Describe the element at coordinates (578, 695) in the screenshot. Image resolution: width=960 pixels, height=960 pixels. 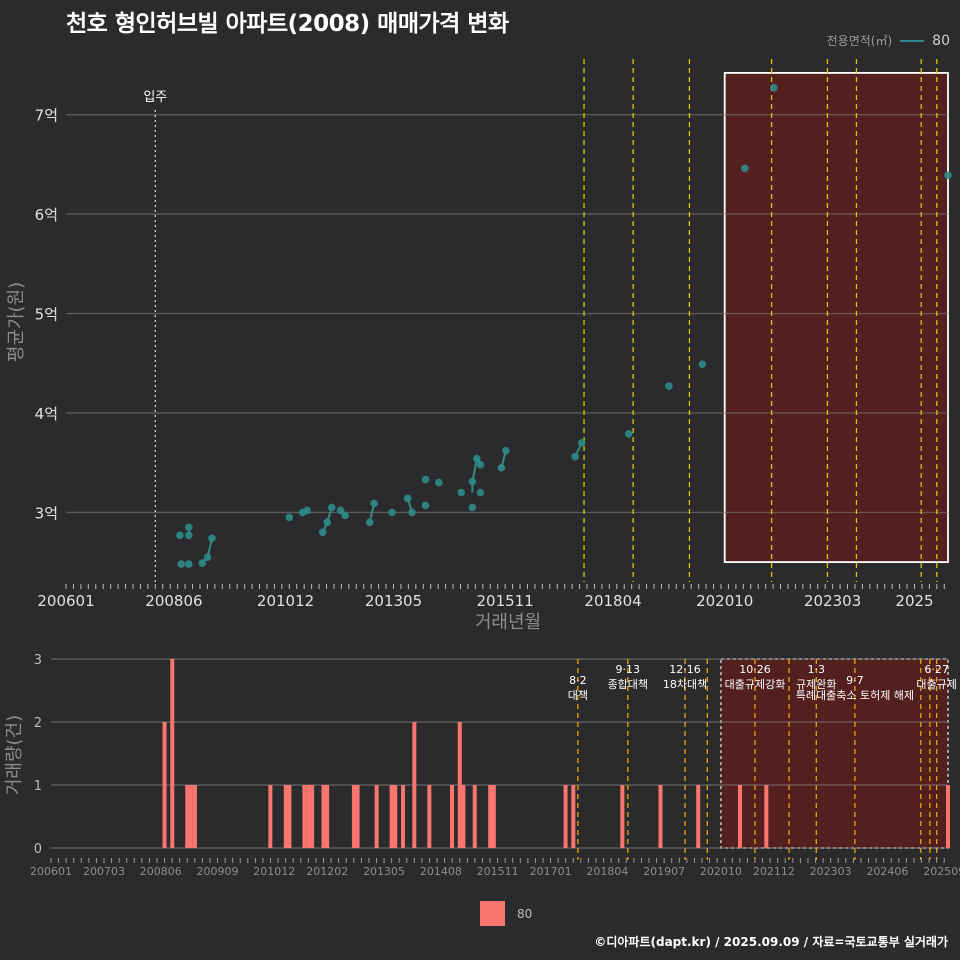
I see `policy-text-label: 대책` at that location.